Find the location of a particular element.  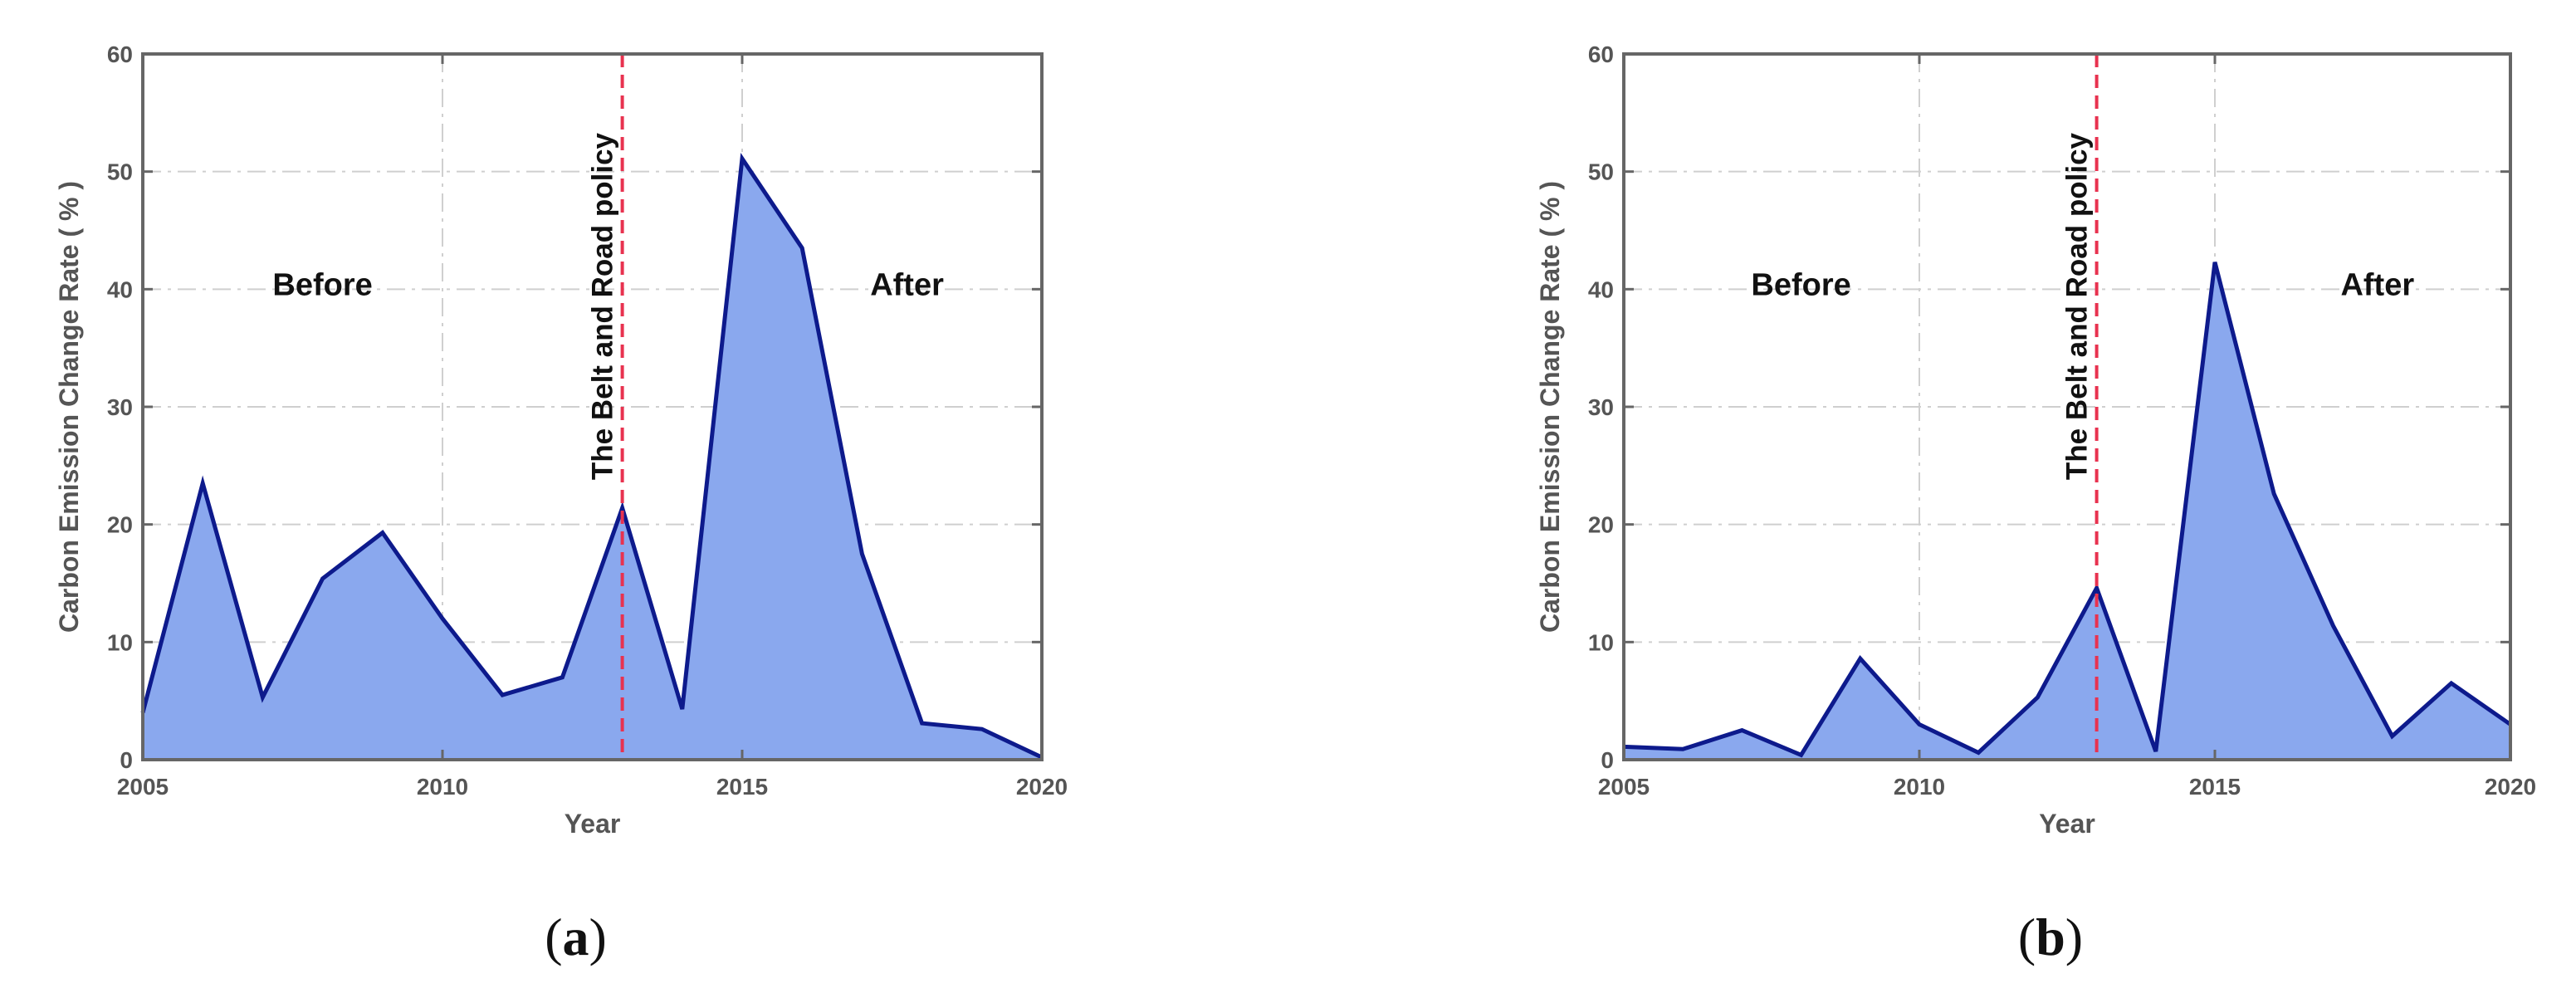

data-point-b-2015 is located at coordinates (2214, 262).